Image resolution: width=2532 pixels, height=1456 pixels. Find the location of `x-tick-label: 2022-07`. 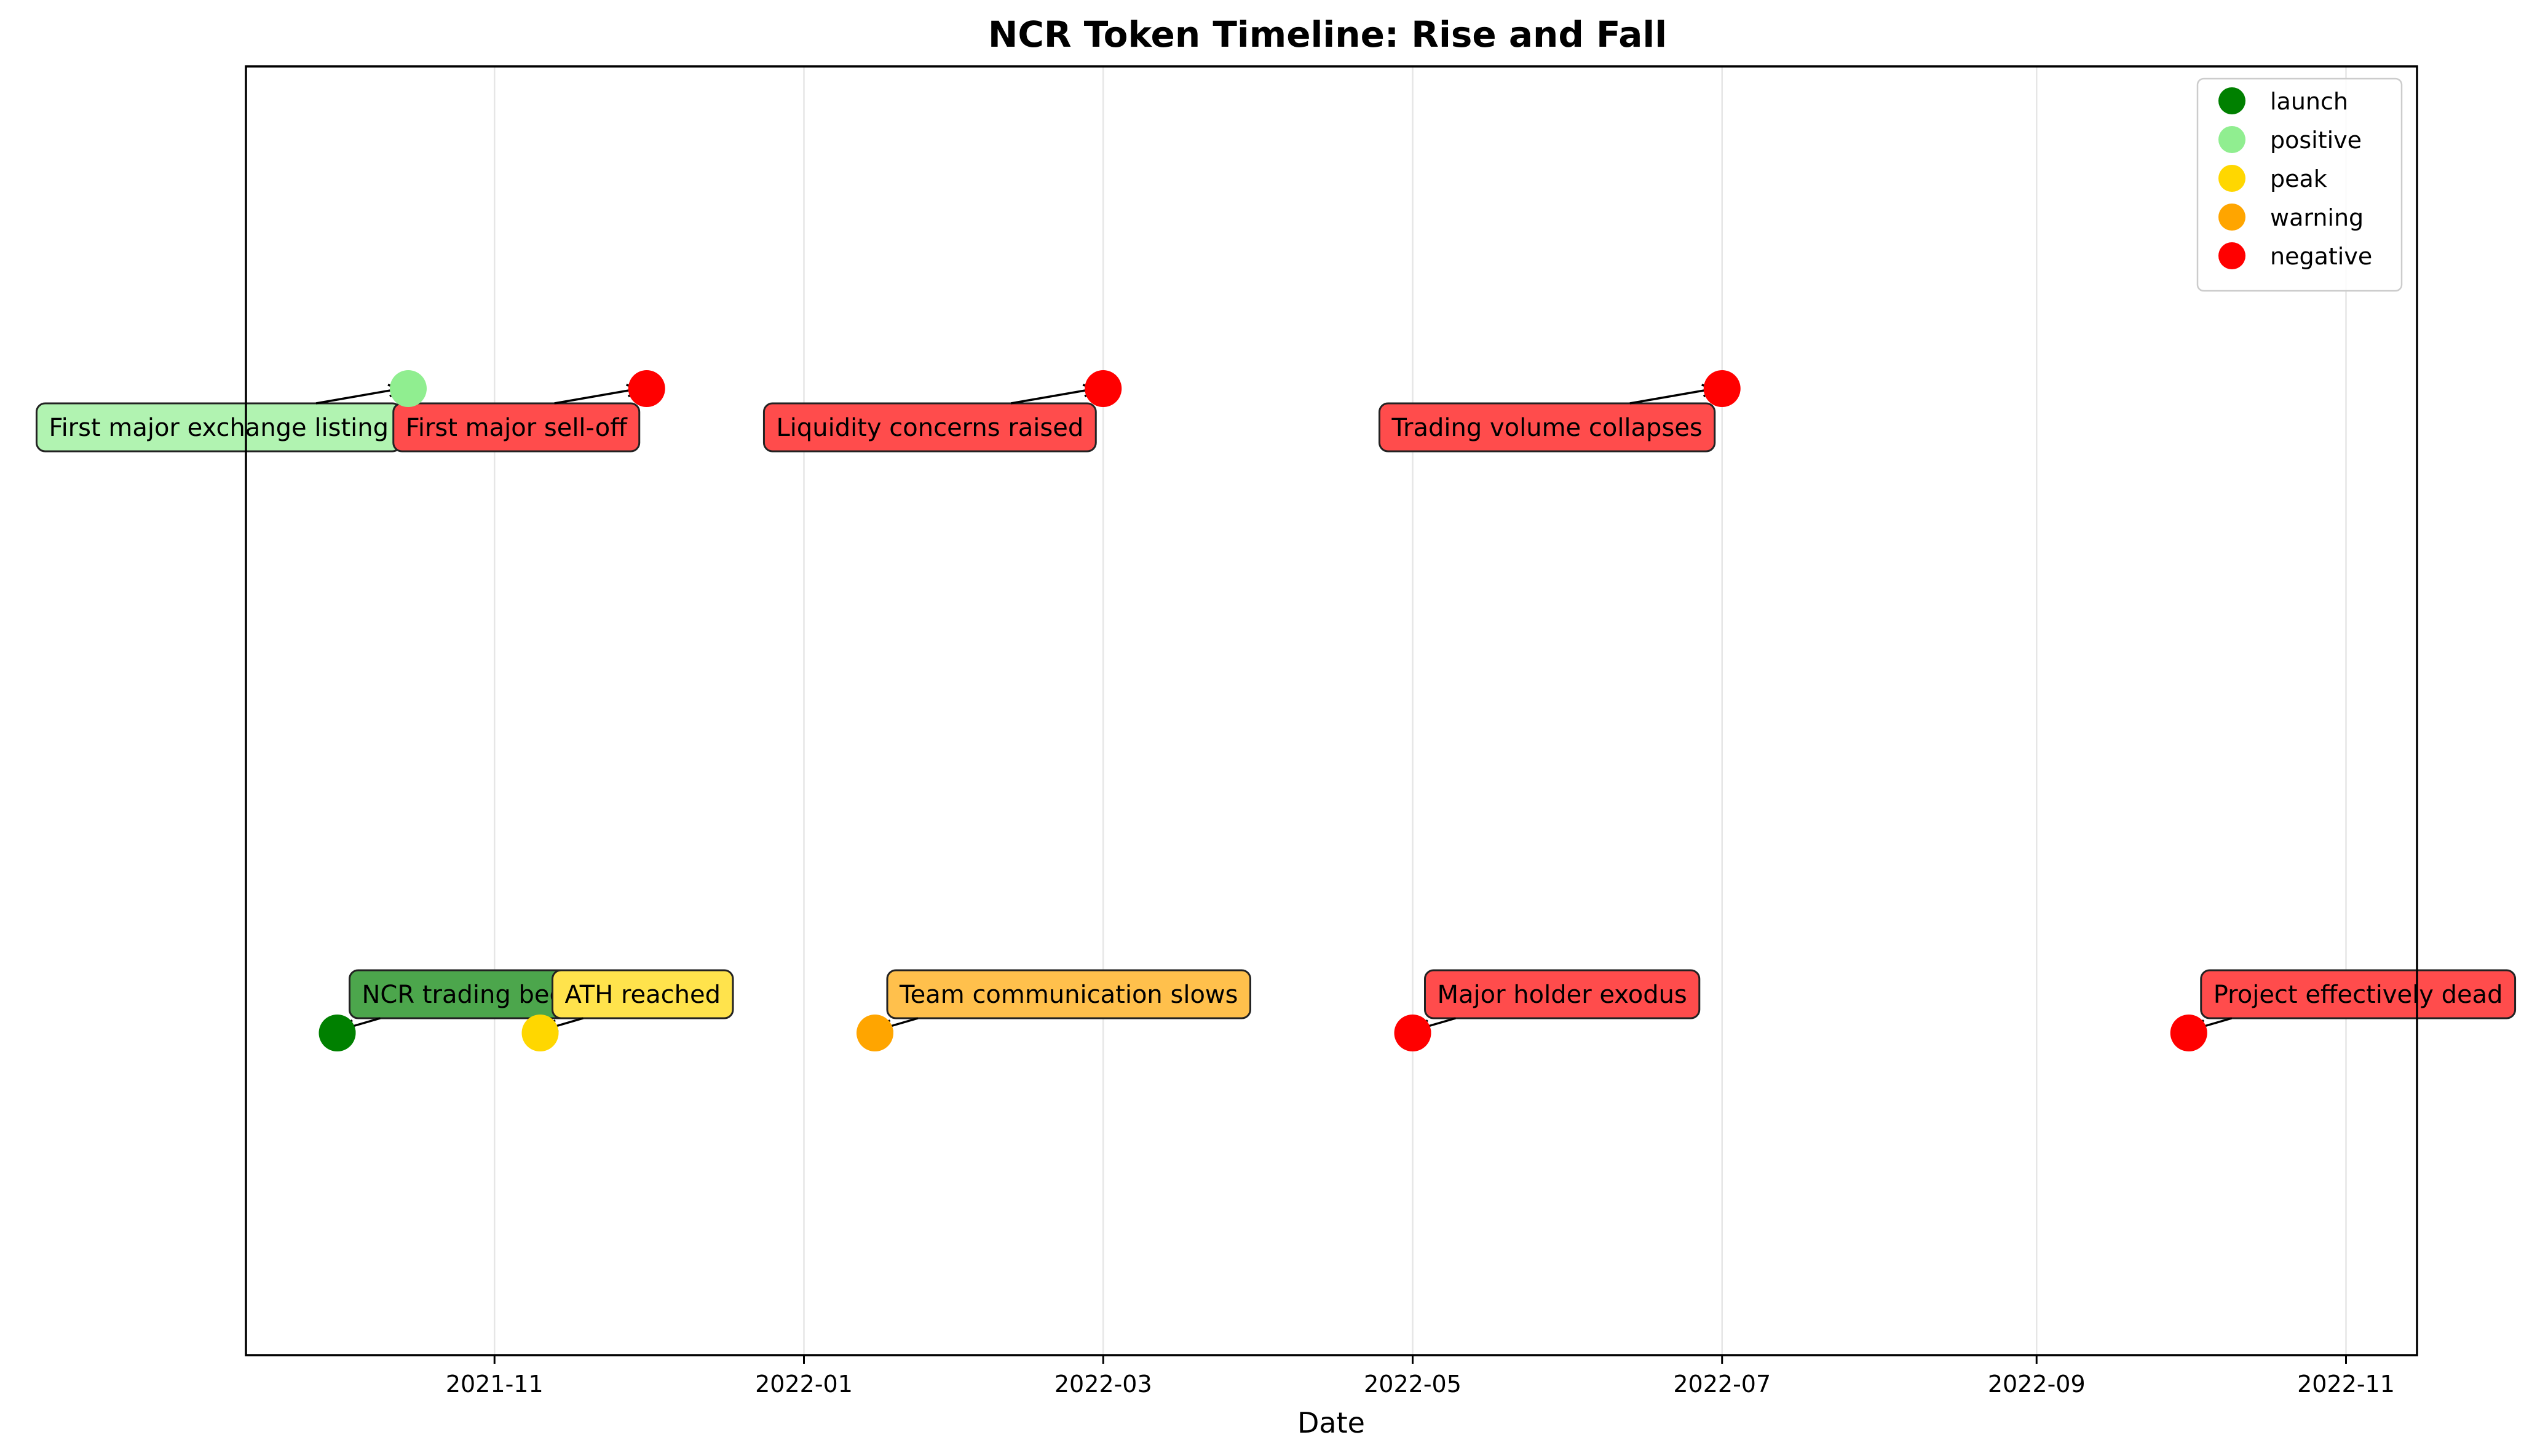

x-tick-label: 2022-07 is located at coordinates (1722, 1385).